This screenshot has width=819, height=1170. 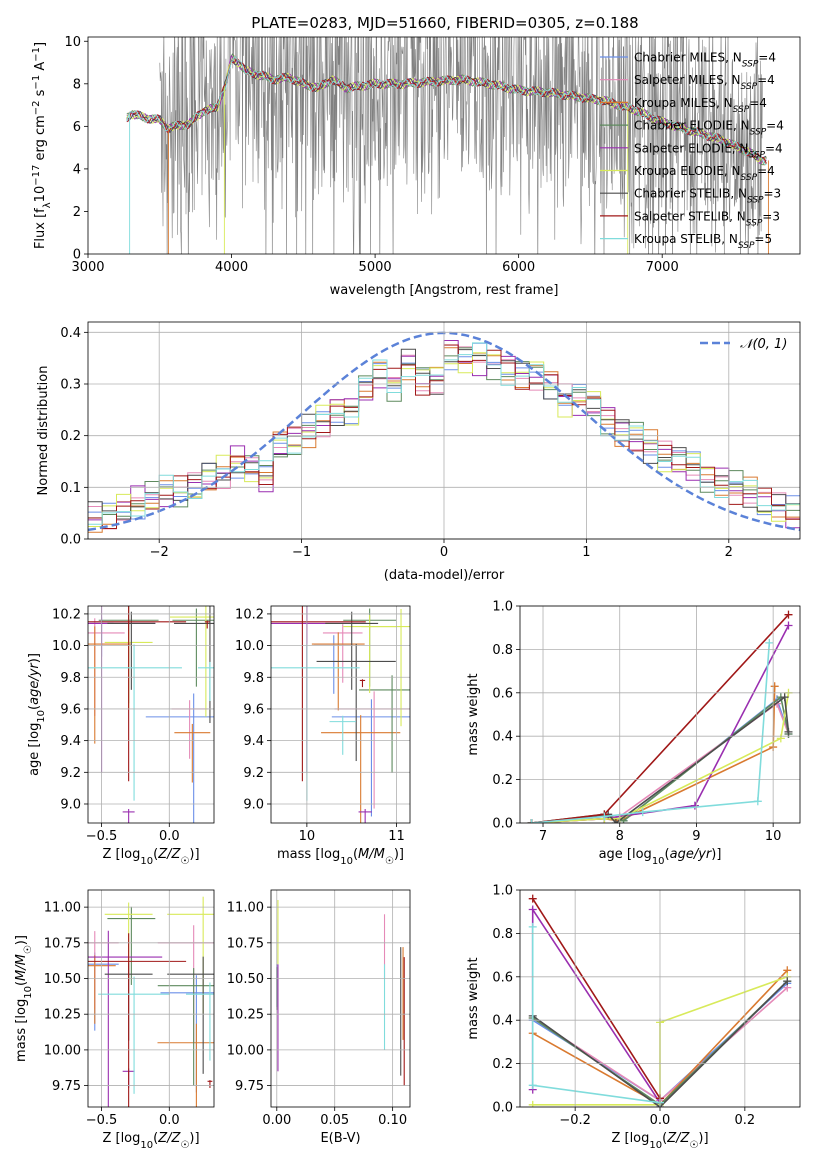 What do you see at coordinates (276, 1120) in the screenshot?
I see `mass-vs-ebv-x-tick-label: 0.00` at bounding box center [276, 1120].